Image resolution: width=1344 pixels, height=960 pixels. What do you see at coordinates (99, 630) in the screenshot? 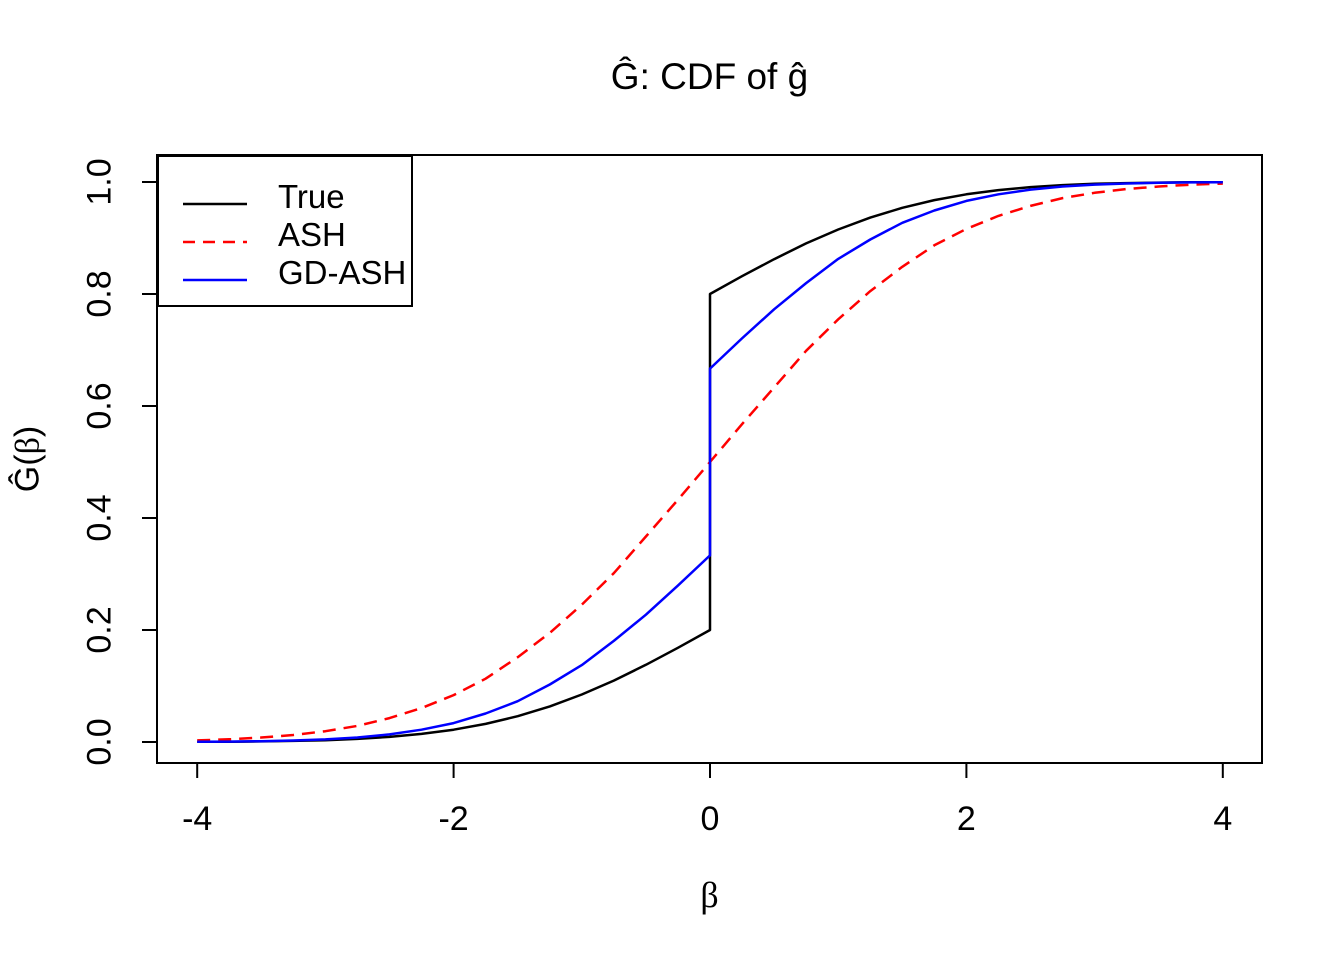
I see `y-tick-label: 0.2` at bounding box center [99, 630].